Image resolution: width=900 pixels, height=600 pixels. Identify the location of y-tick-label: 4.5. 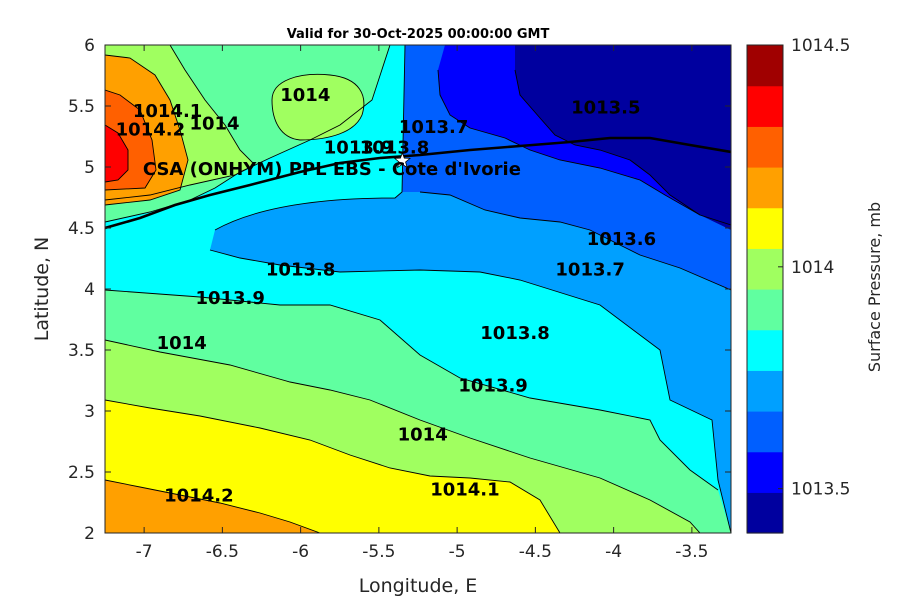
(81, 229).